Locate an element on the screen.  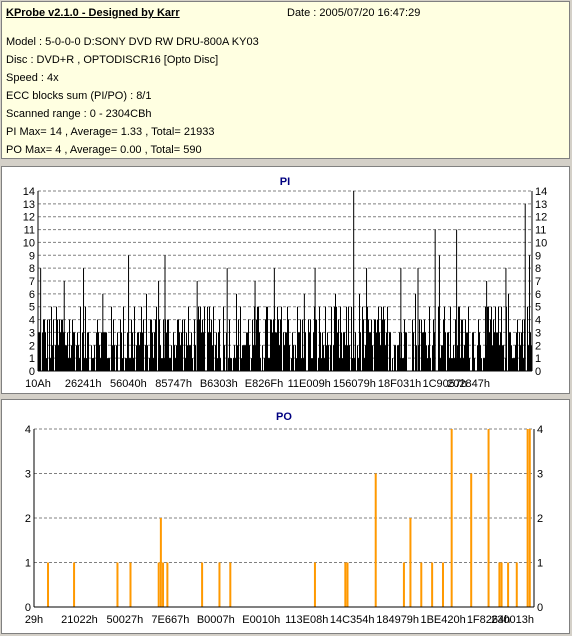
x-tick-label: 18F031h is located at coordinates (399, 384).